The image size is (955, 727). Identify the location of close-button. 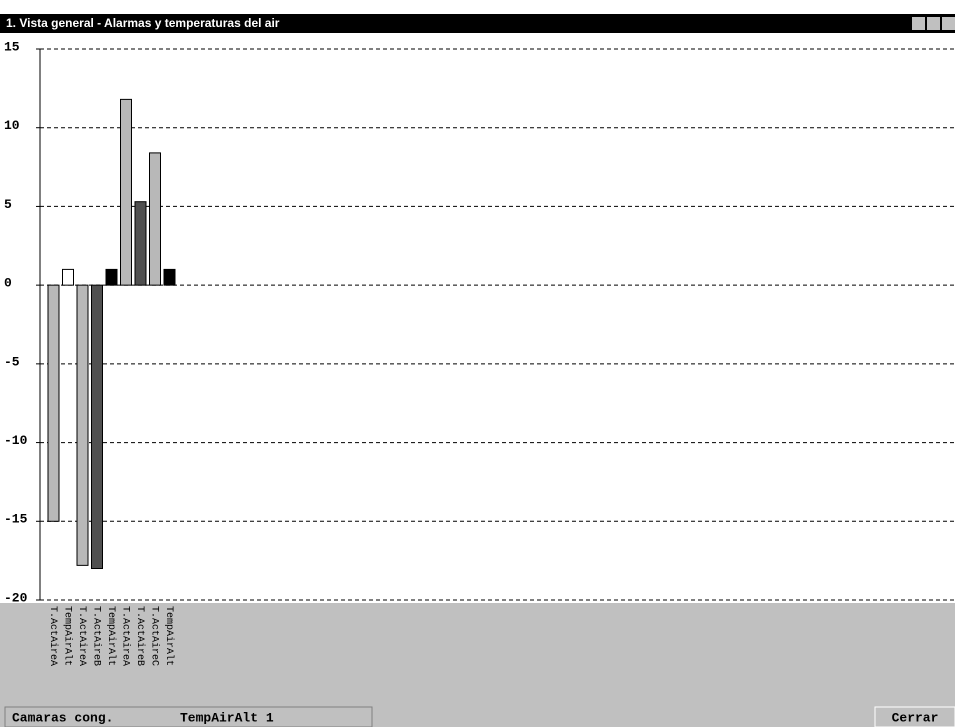
(948, 23).